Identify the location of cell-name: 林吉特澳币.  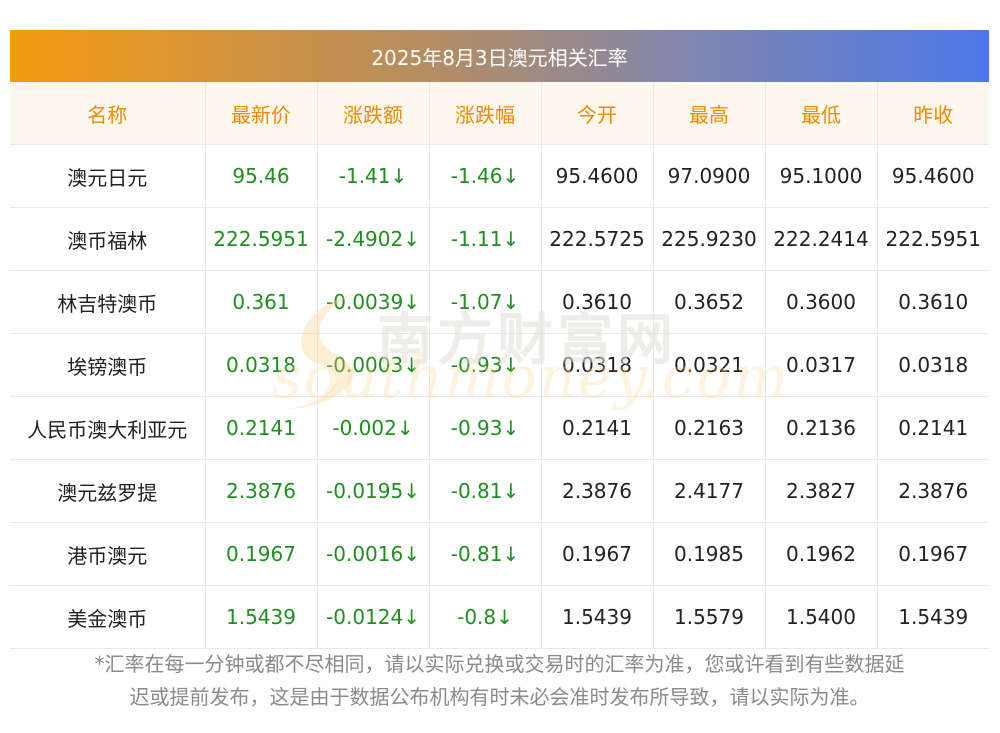
(108, 302).